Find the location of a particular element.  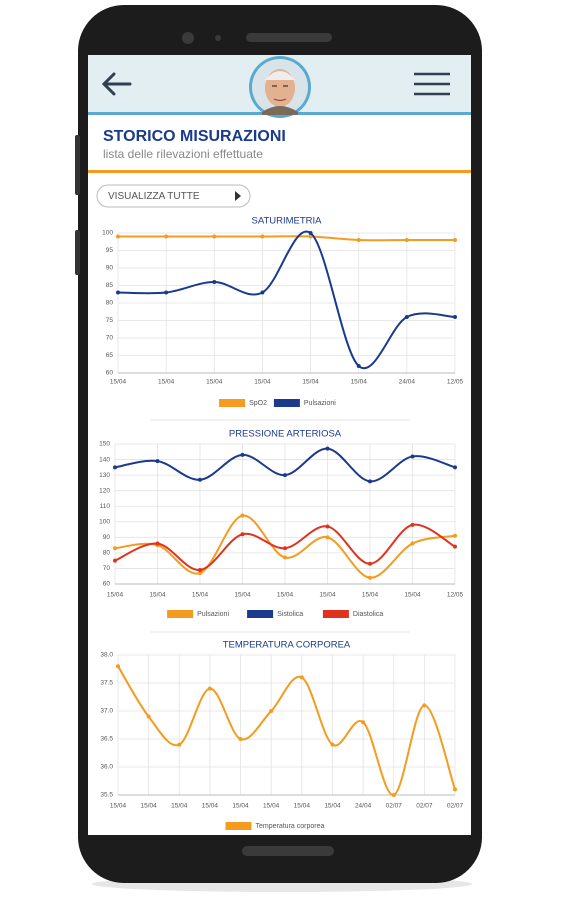

series-line is located at coordinates (286, 238).